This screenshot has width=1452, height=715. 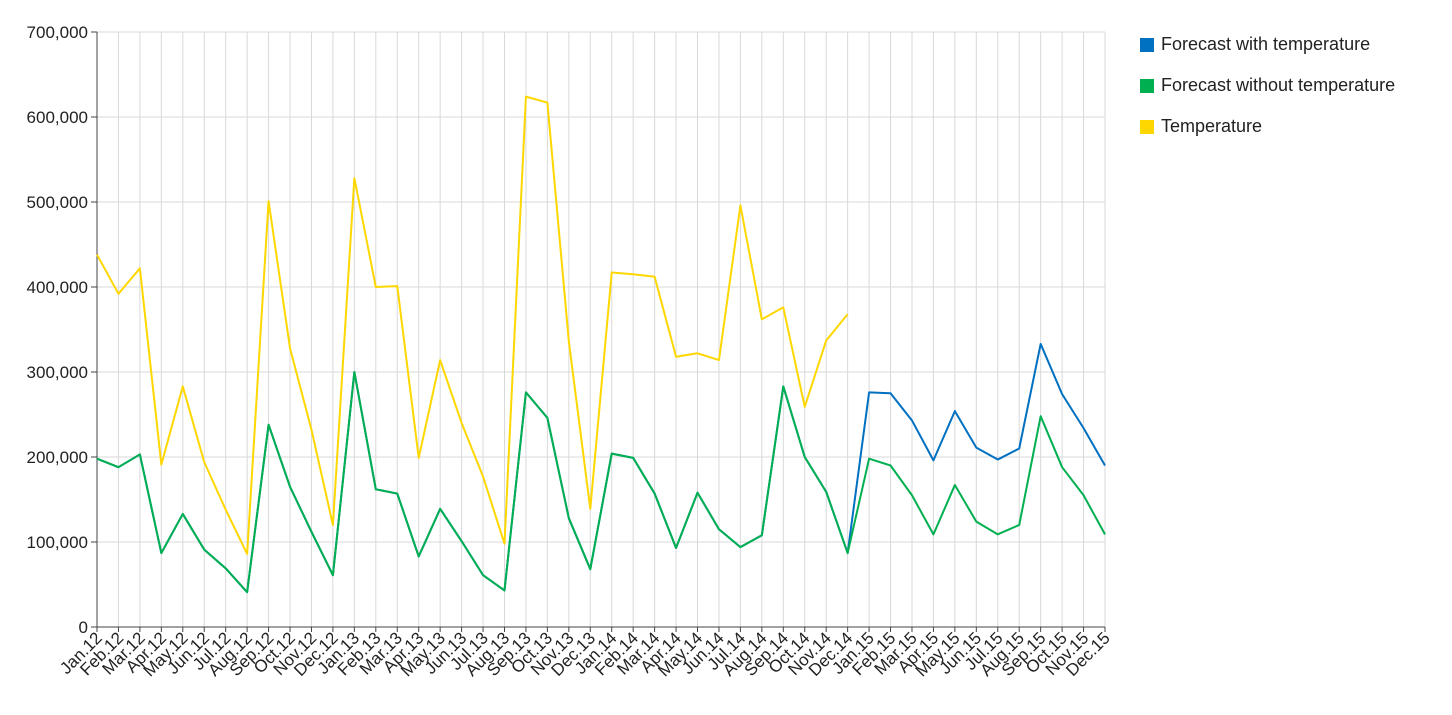 I want to click on y-tick-label: 100,000, so click(x=57, y=542).